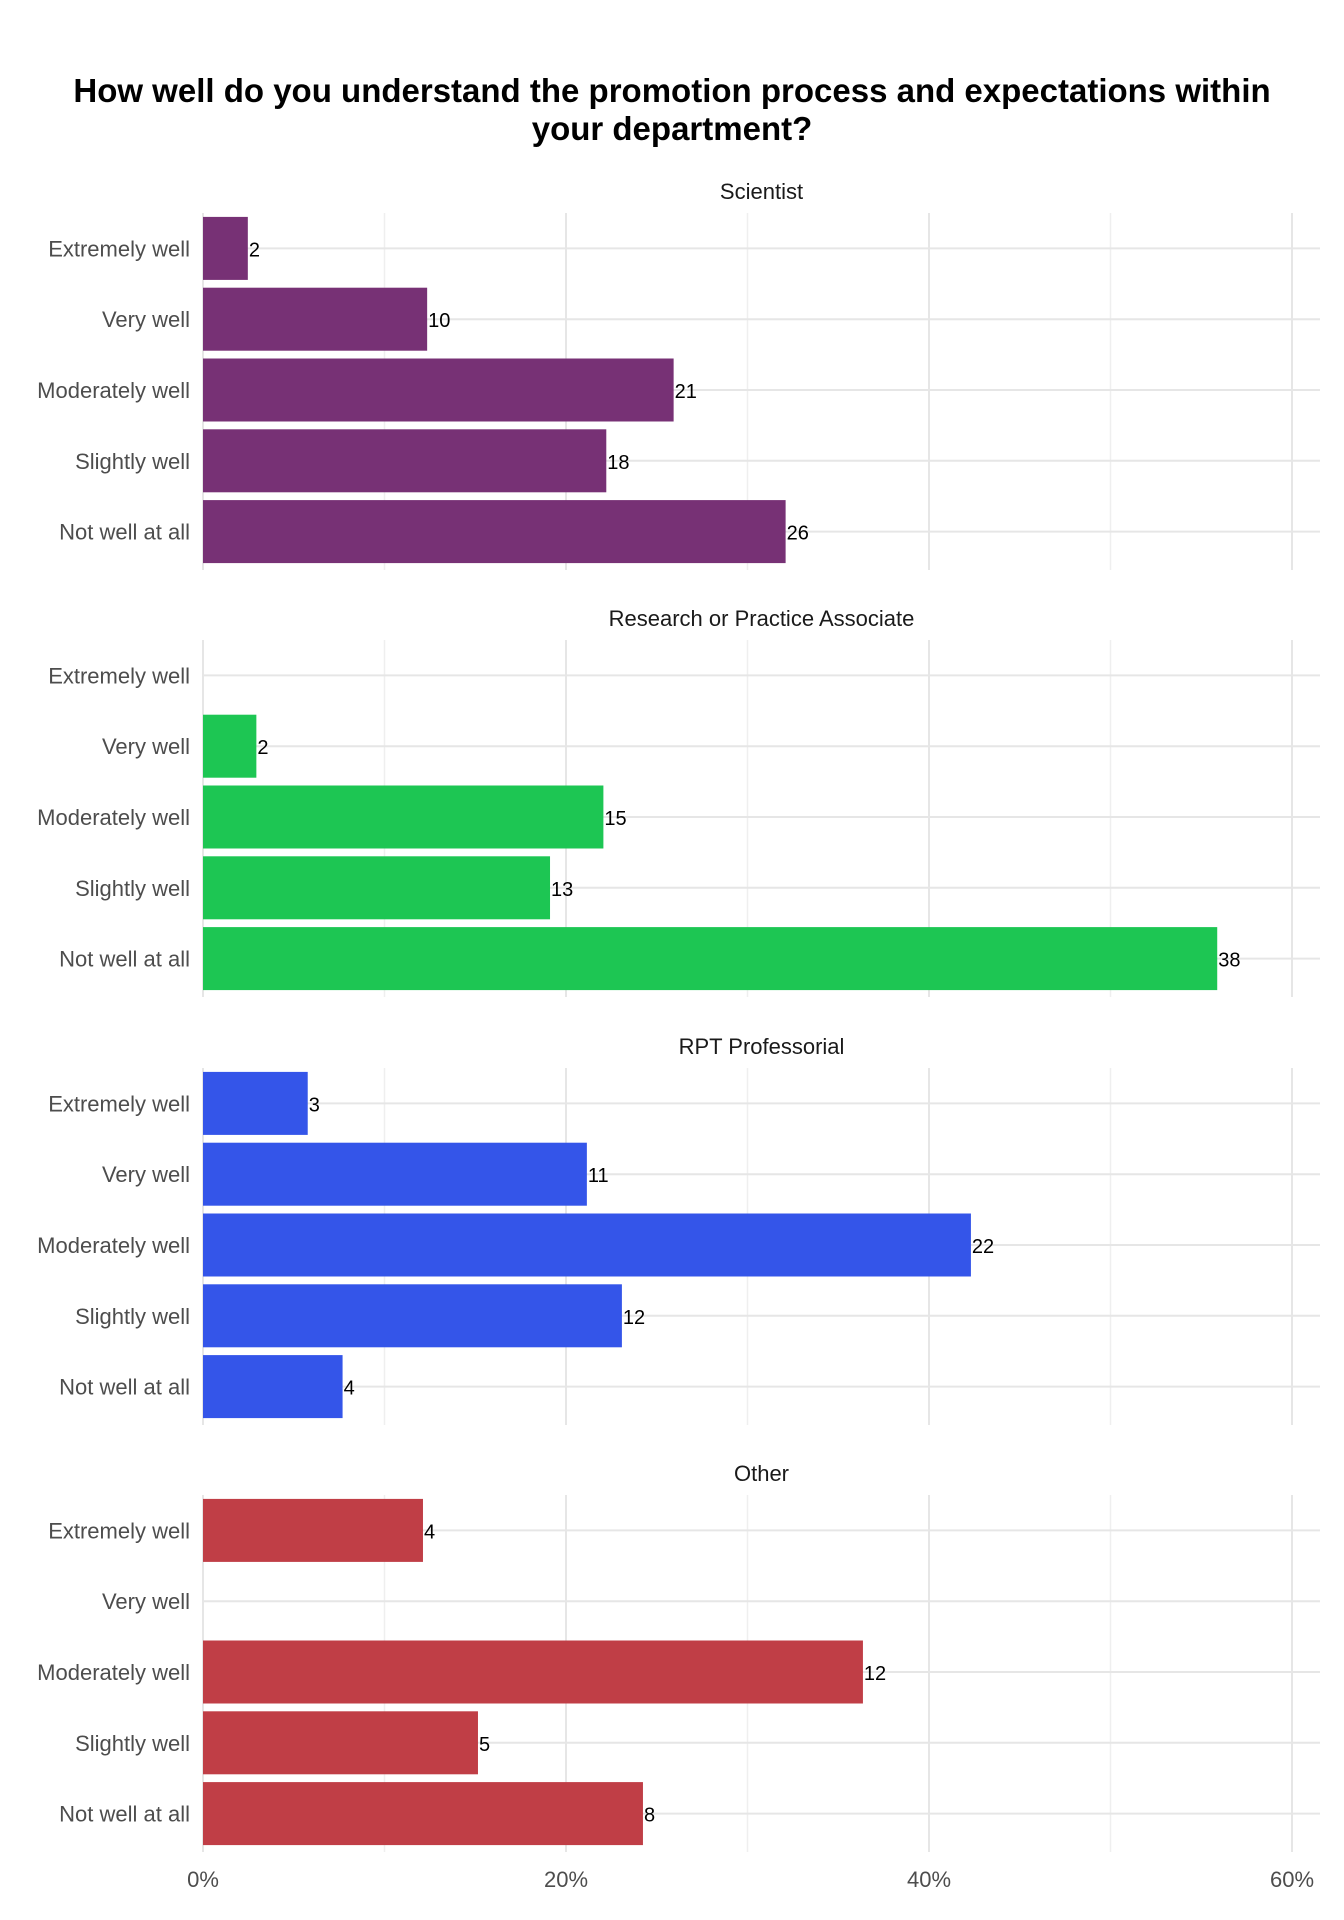 The width and height of the screenshot is (1344, 1920). I want to click on panel-title: Scientist, so click(761, 191).